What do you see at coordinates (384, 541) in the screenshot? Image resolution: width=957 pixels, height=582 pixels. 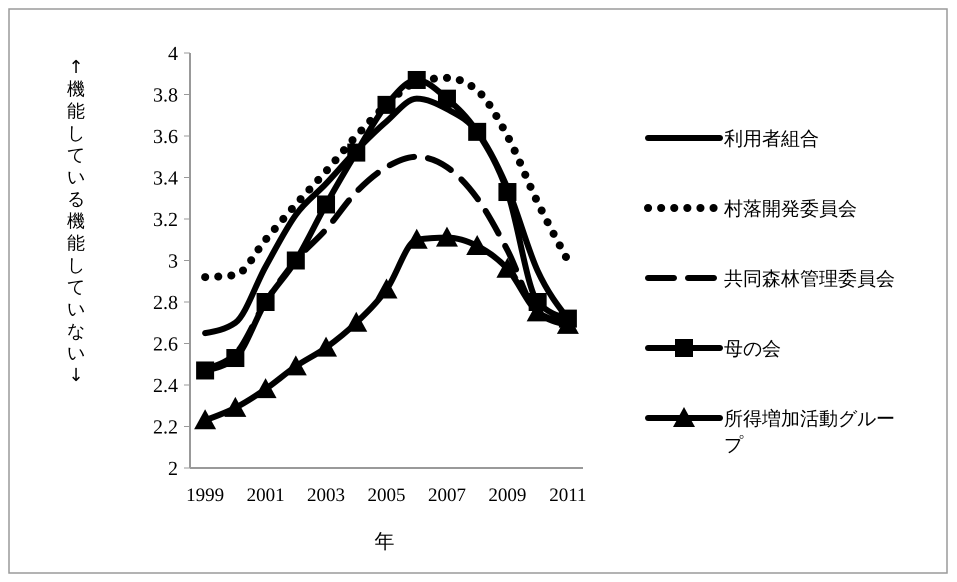 I see `x-axis-title: 年` at bounding box center [384, 541].